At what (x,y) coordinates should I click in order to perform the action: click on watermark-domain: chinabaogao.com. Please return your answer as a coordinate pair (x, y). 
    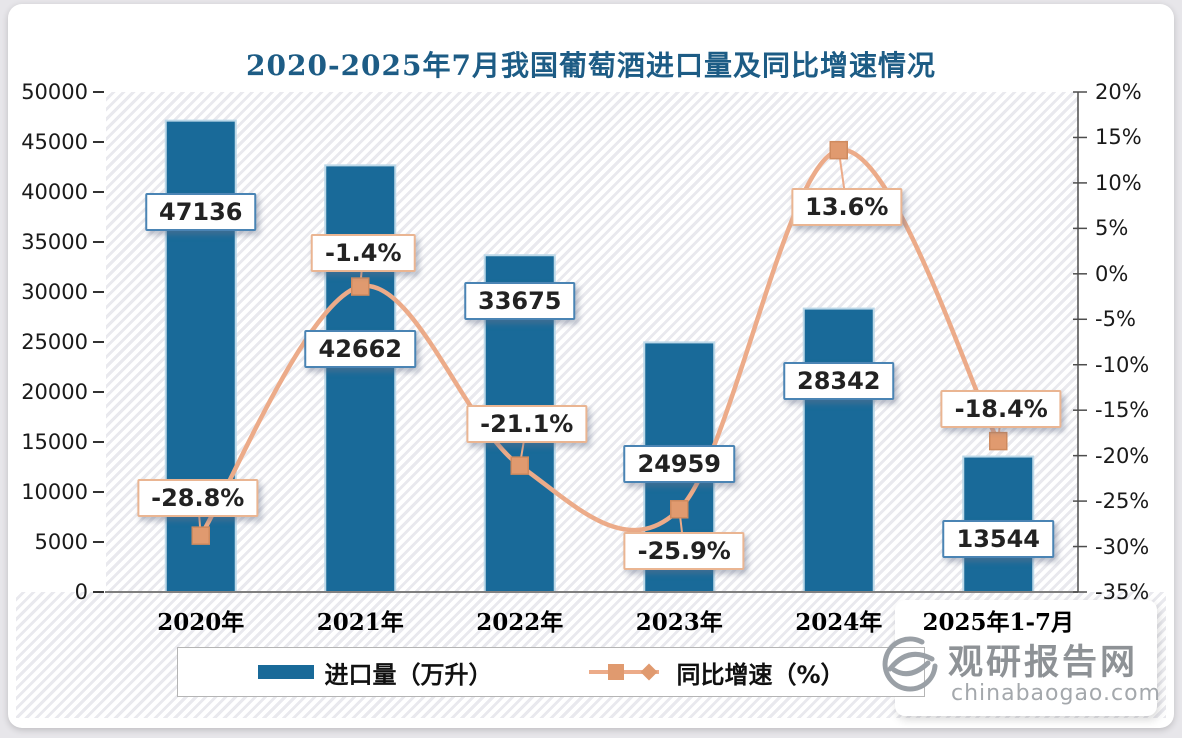
    Looking at the image, I should click on (1056, 693).